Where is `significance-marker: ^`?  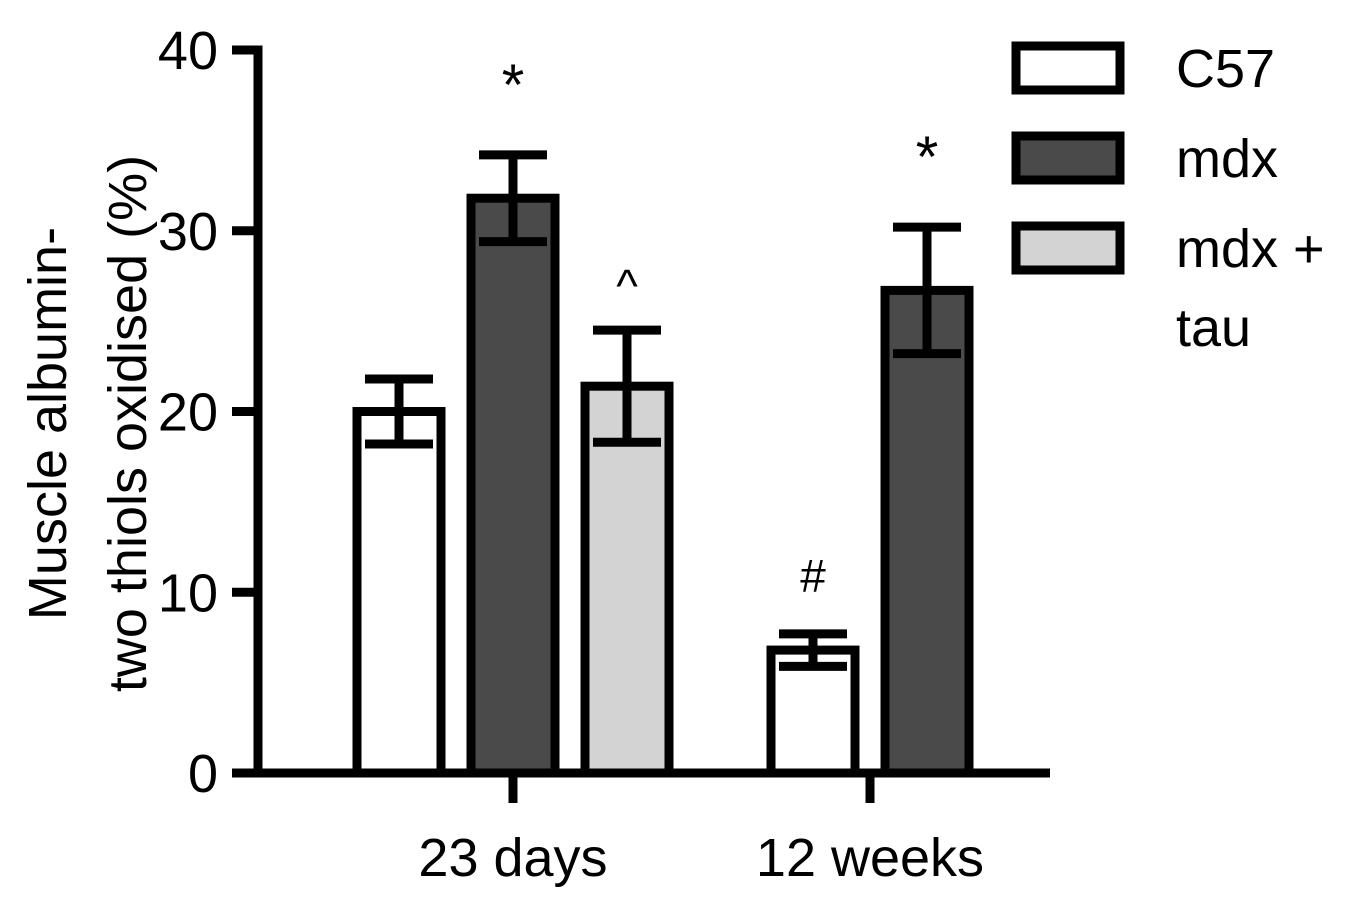 significance-marker: ^ is located at coordinates (627, 286).